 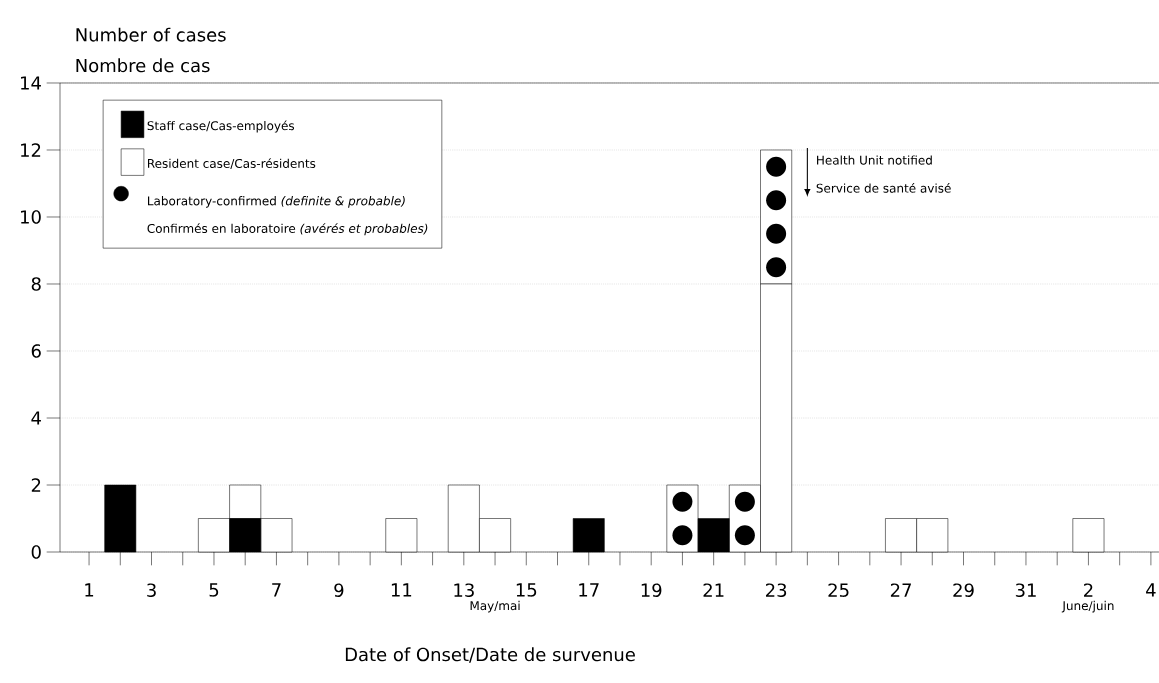 What do you see at coordinates (713, 590) in the screenshot?
I see `x-tick-label: 21` at bounding box center [713, 590].